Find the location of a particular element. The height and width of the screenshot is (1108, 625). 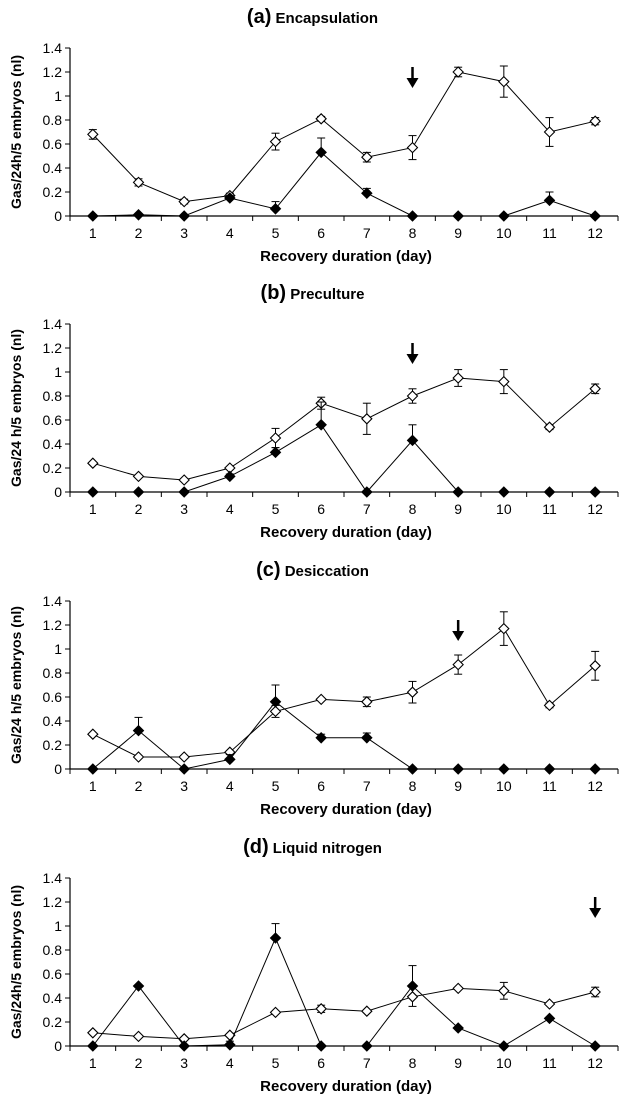

chart-title: (d) Liquid nitrogen is located at coordinates (312, 847).